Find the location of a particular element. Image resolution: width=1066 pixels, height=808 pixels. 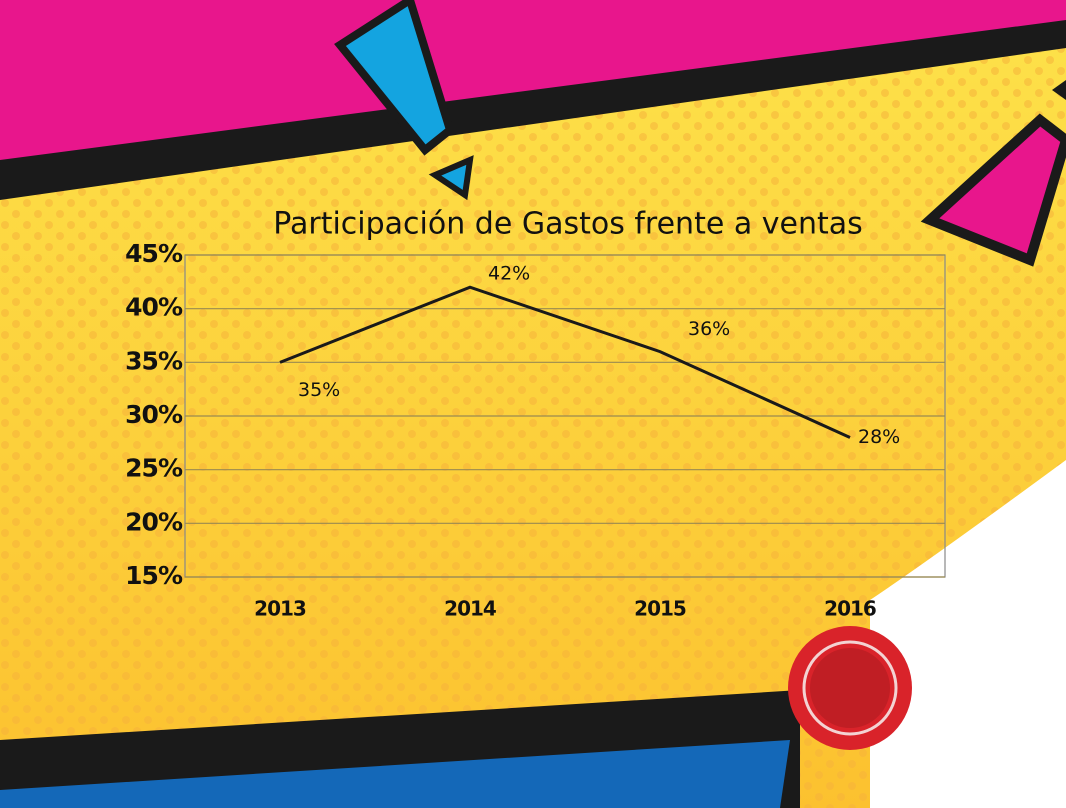

x-tick-label: 2016 is located at coordinates (850, 609).